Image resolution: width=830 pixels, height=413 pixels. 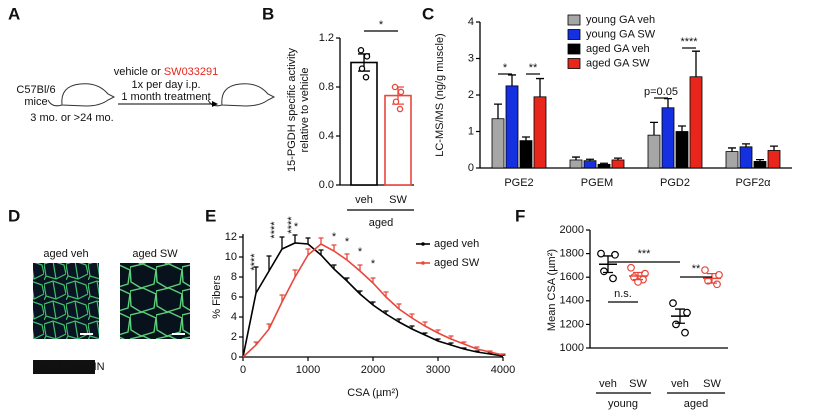 I want to click on significance-label: n.s., so click(x=623, y=294).